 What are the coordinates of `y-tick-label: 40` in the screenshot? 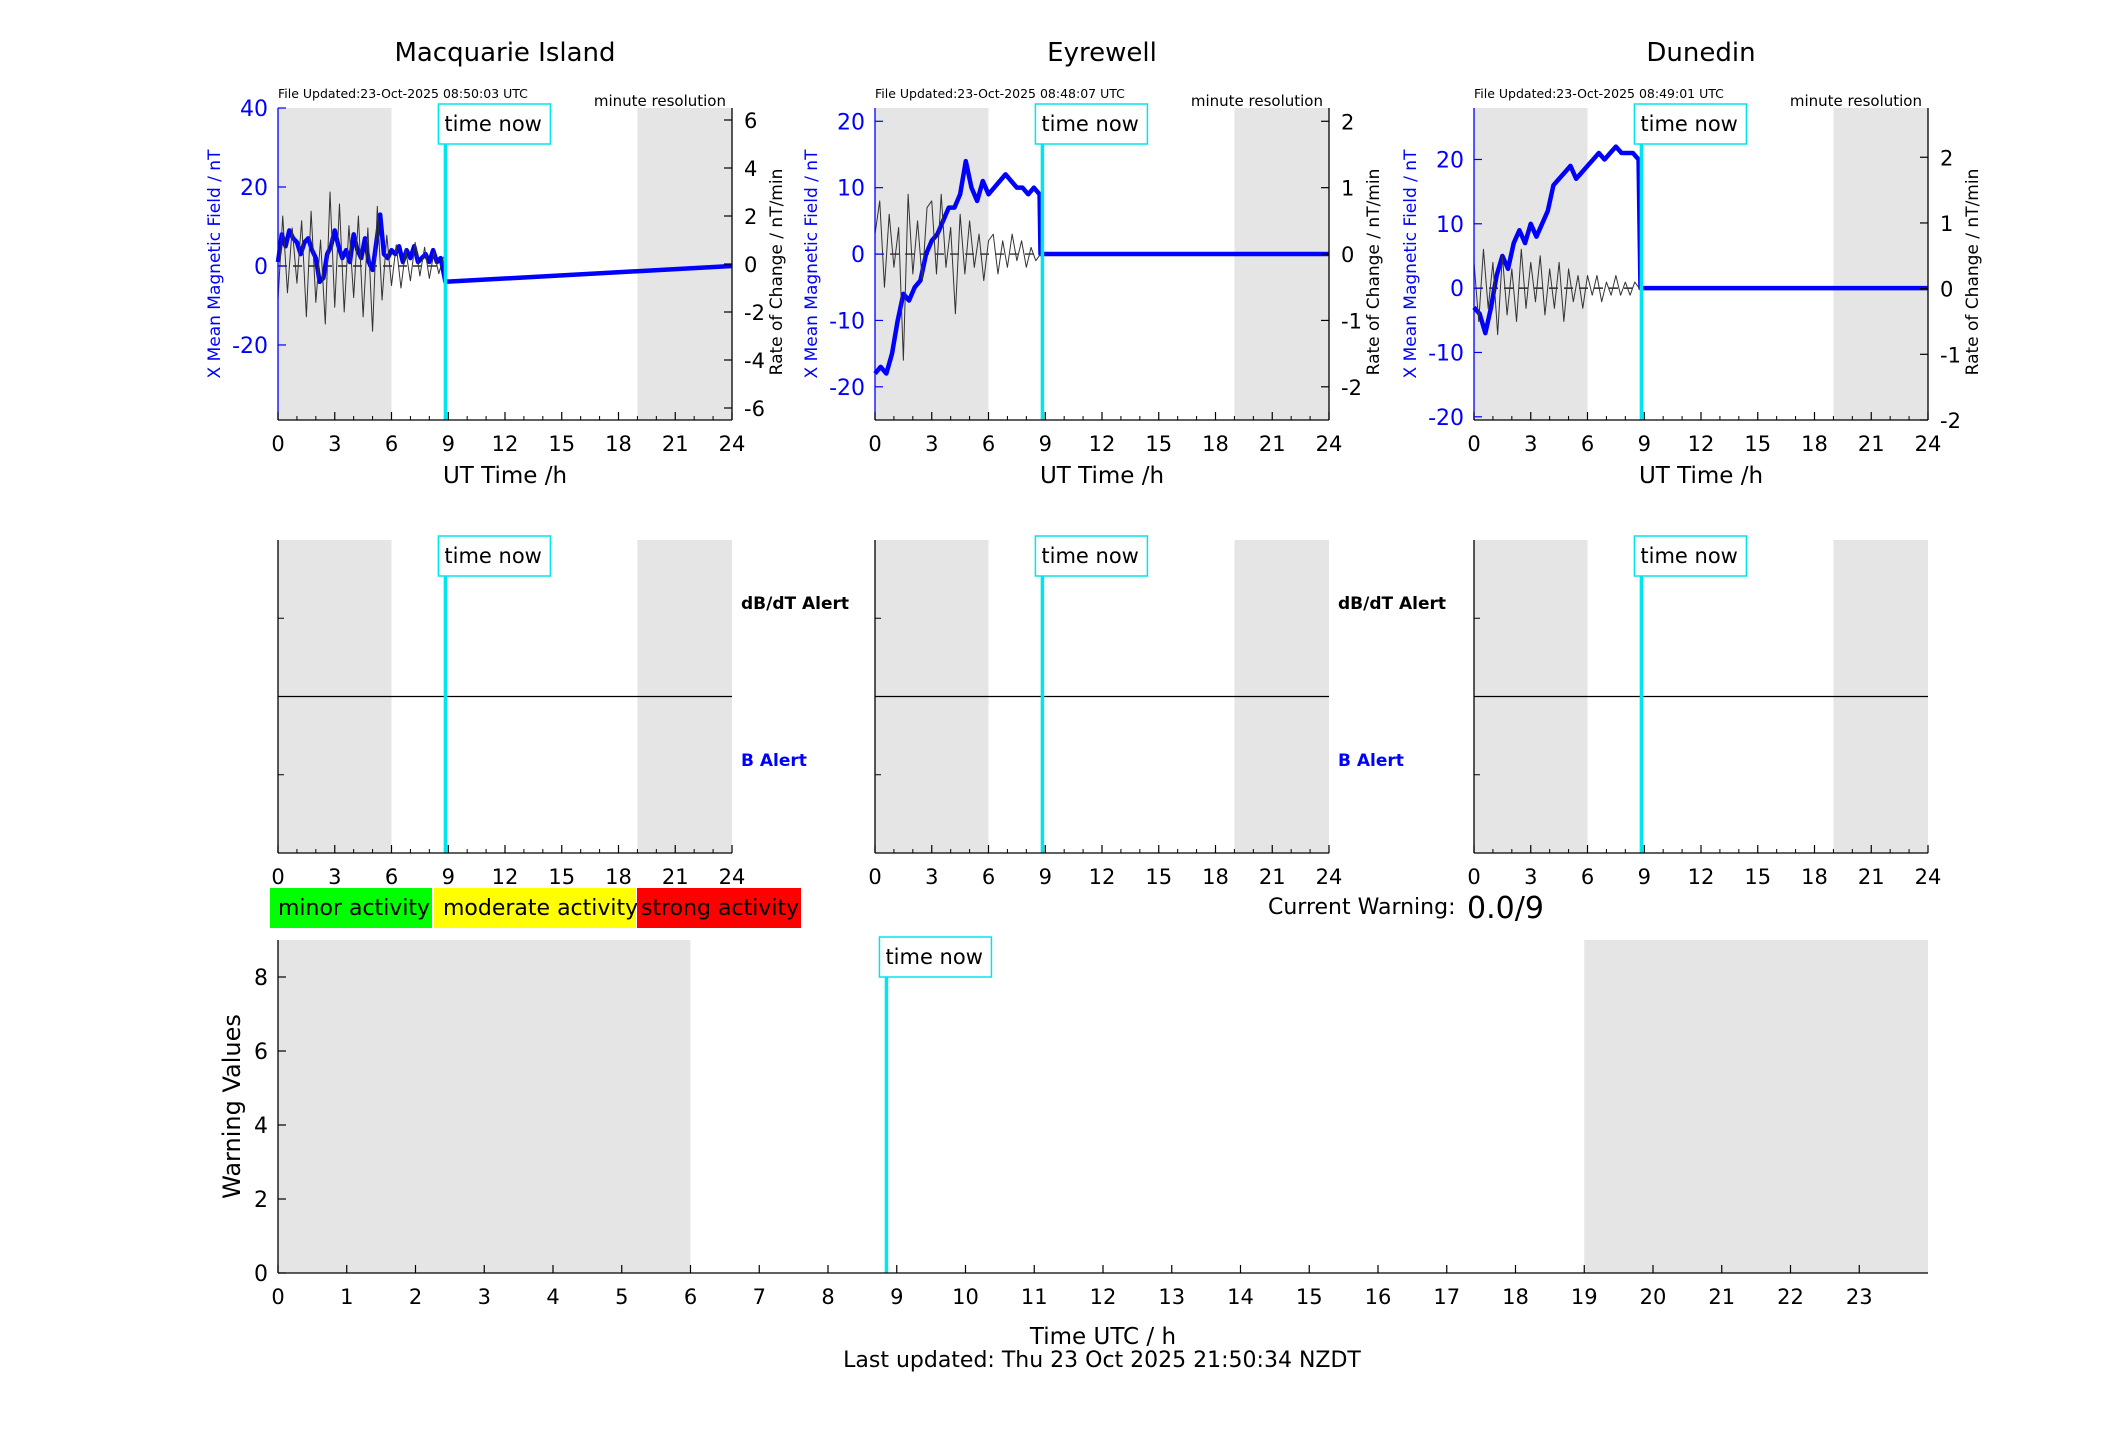 It's located at (254, 109).